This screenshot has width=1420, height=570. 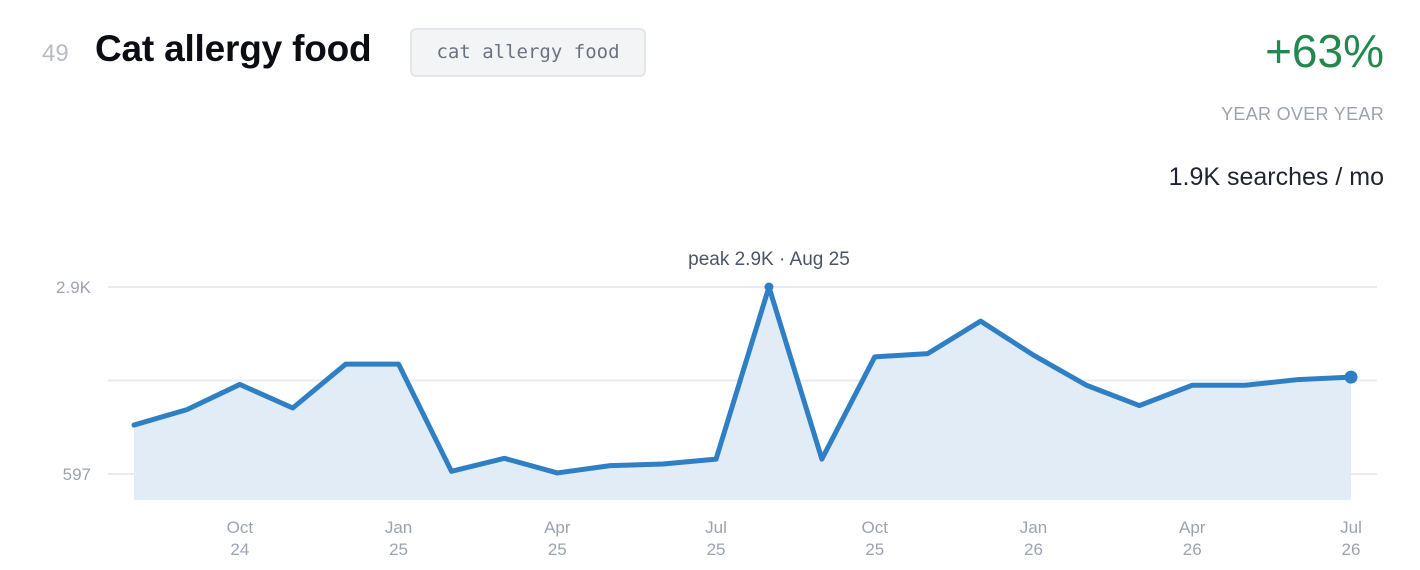 What do you see at coordinates (74, 287) in the screenshot?
I see `y-tick-label: 2.9K` at bounding box center [74, 287].